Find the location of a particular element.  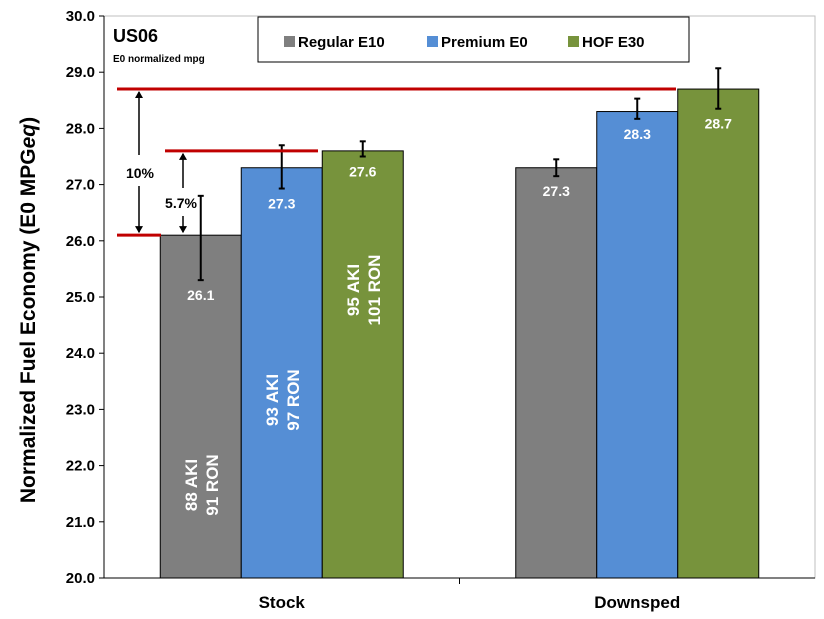

legend-label-hof: HOF E30 is located at coordinates (613, 42).